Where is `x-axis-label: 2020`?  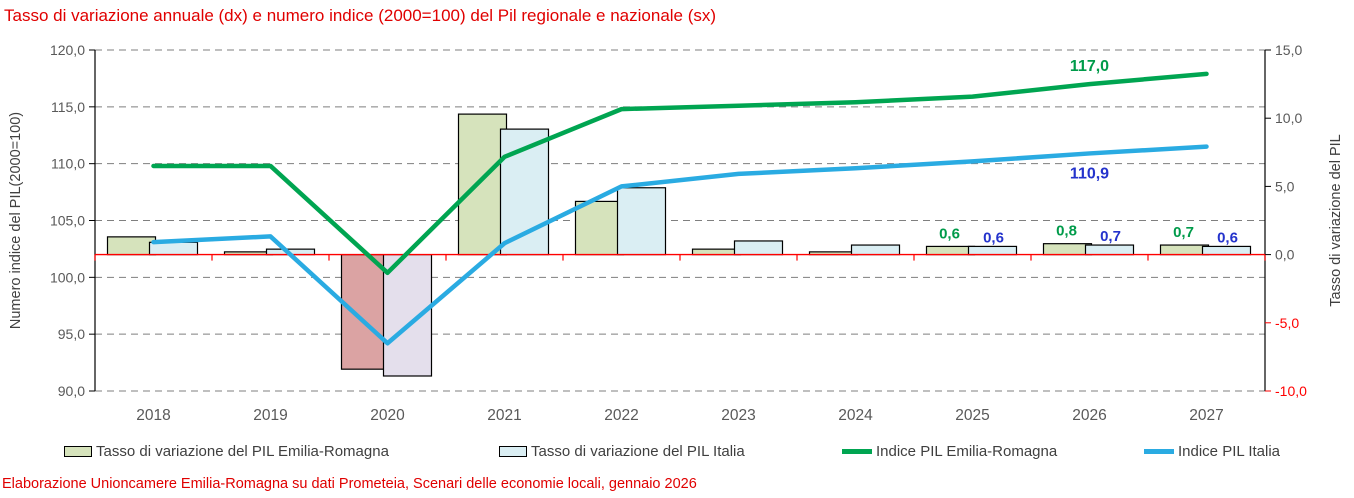 x-axis-label: 2020 is located at coordinates (387, 415).